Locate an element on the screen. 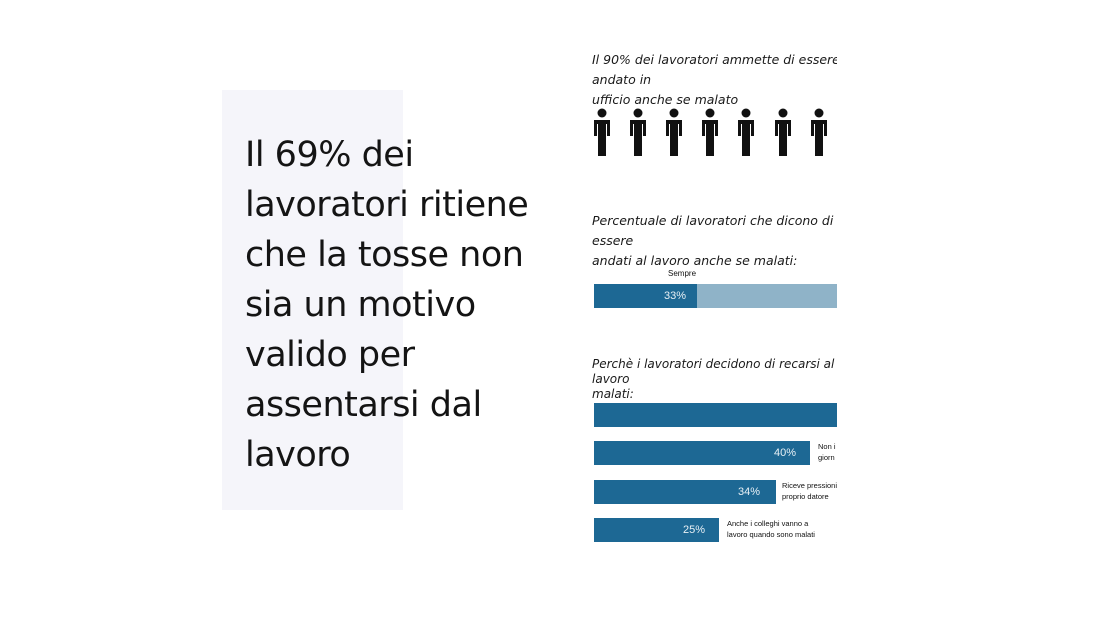 The width and height of the screenshot is (1096, 617). reason-bar-4: 25% is located at coordinates (656, 530).